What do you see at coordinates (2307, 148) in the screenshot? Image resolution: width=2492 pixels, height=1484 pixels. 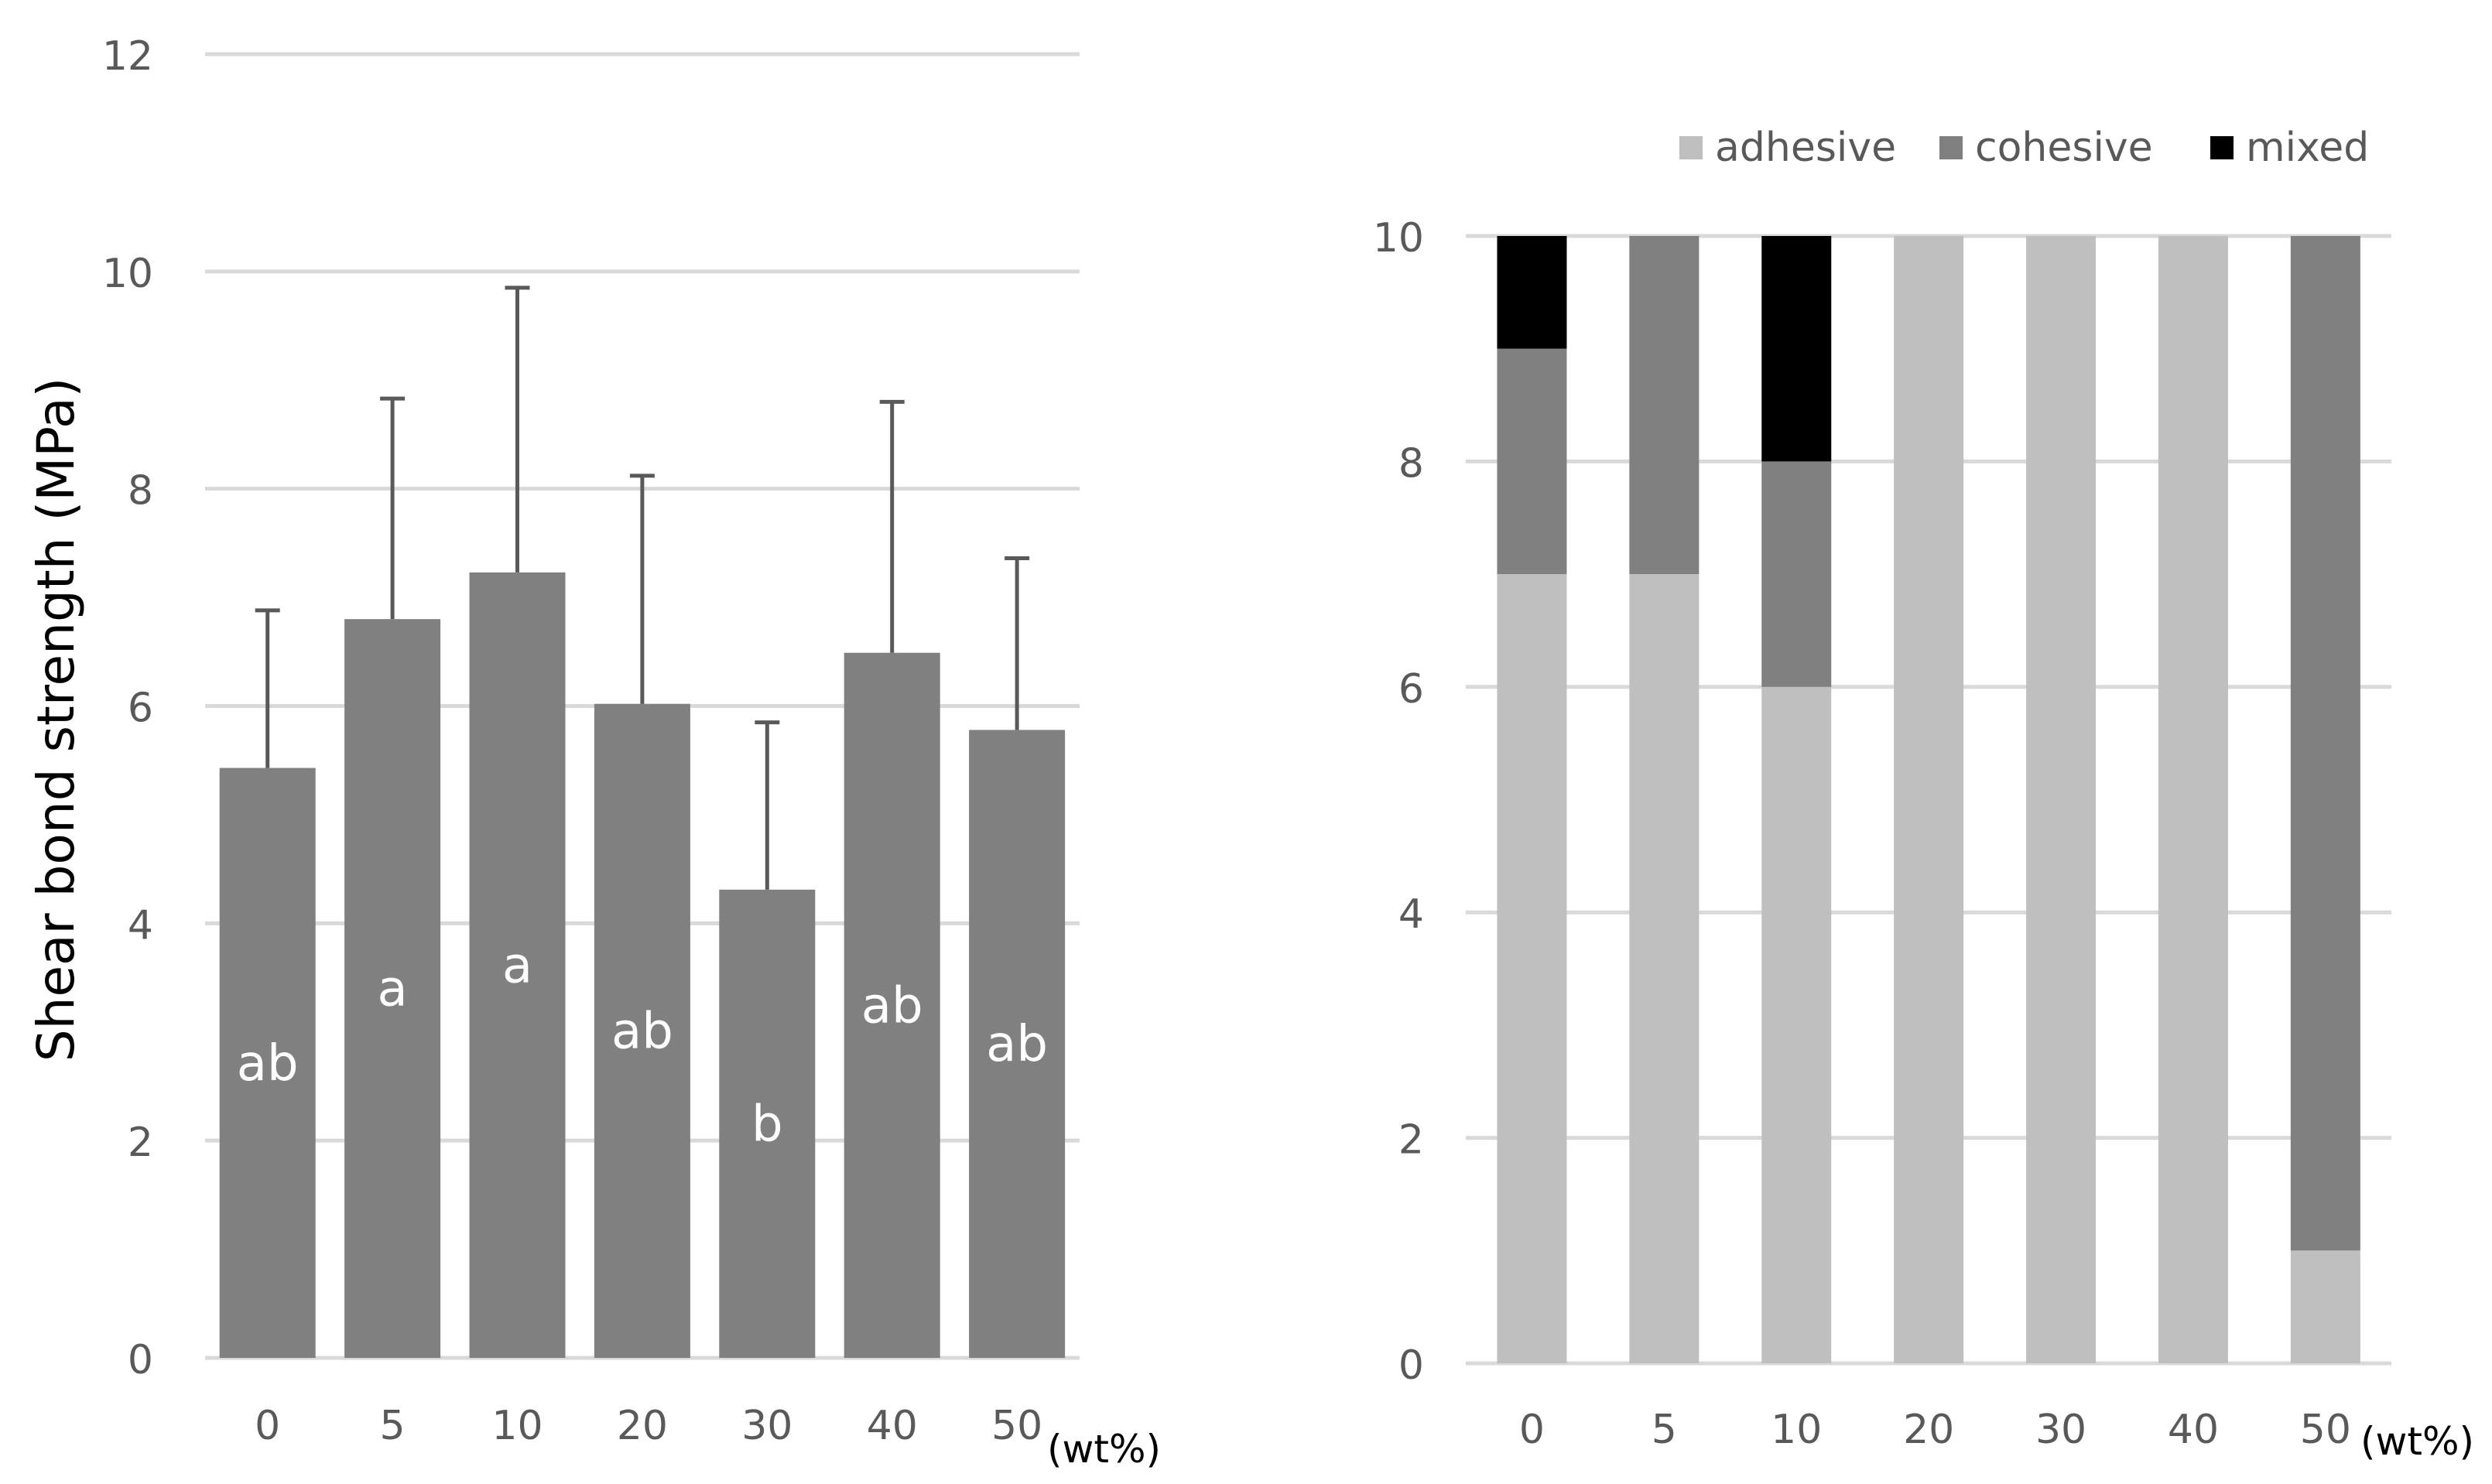 I see `legend-label-mixed: mixed` at bounding box center [2307, 148].